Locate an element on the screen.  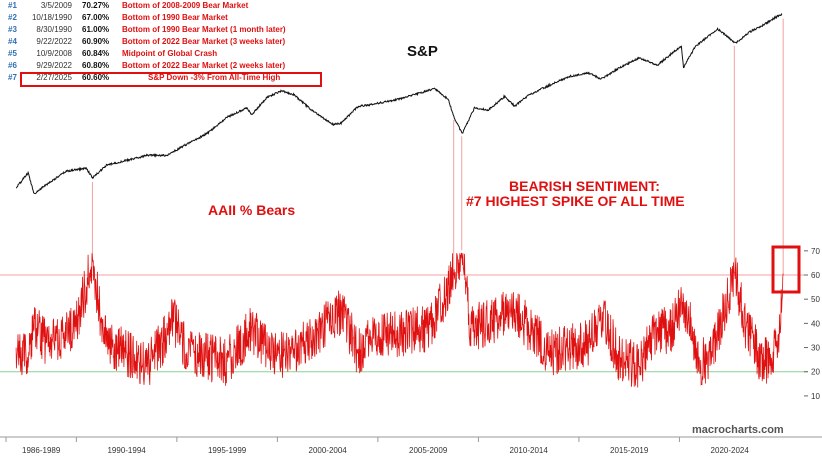
row-date: 8/30/1990 is located at coordinates (54, 29).